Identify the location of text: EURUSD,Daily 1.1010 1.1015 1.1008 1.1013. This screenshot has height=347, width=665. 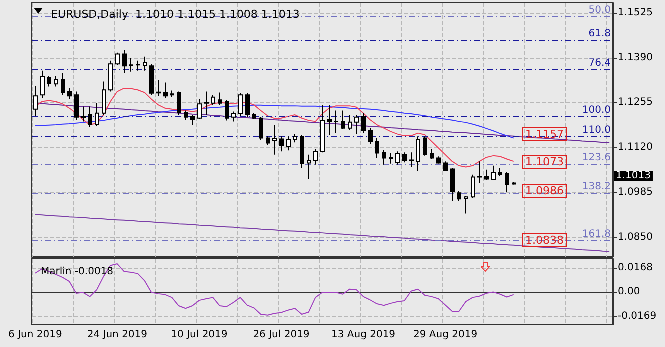
(175, 14).